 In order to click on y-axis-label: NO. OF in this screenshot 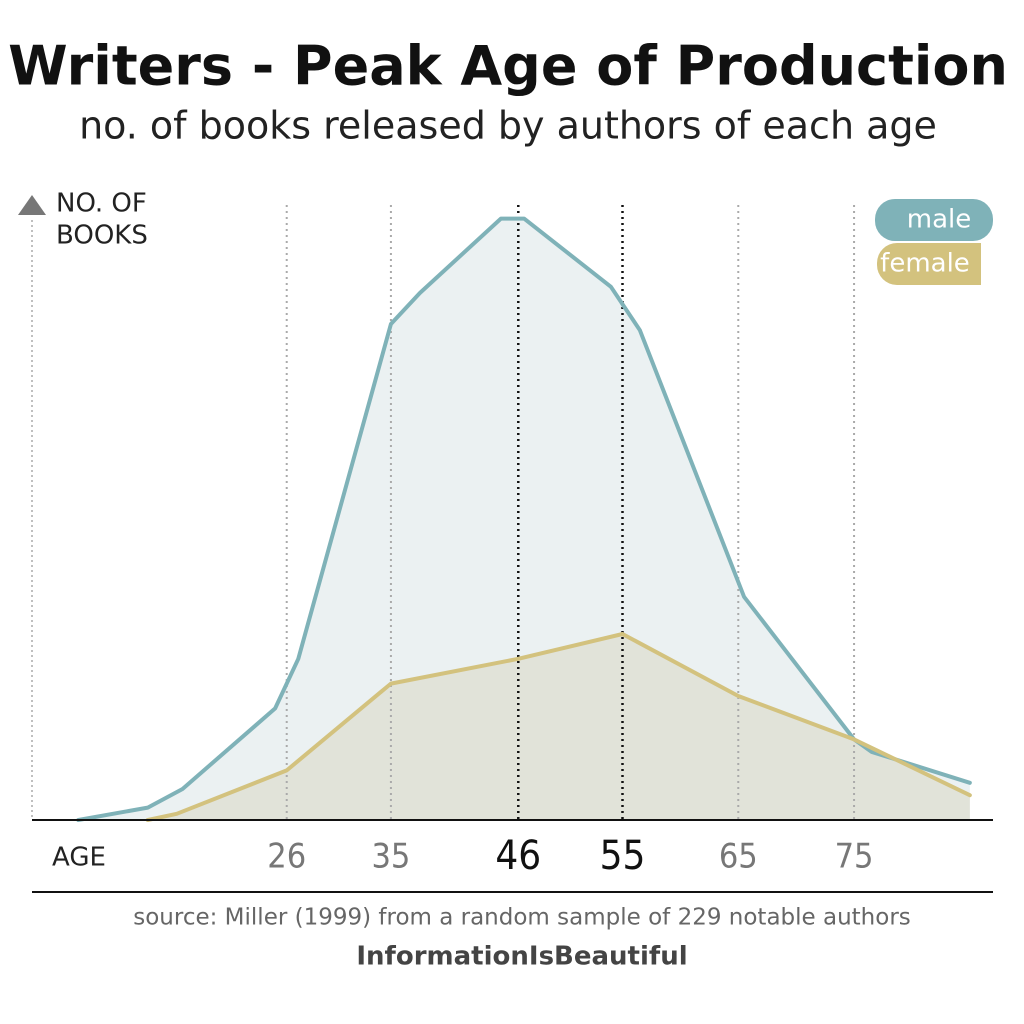, I will do `click(101, 204)`.